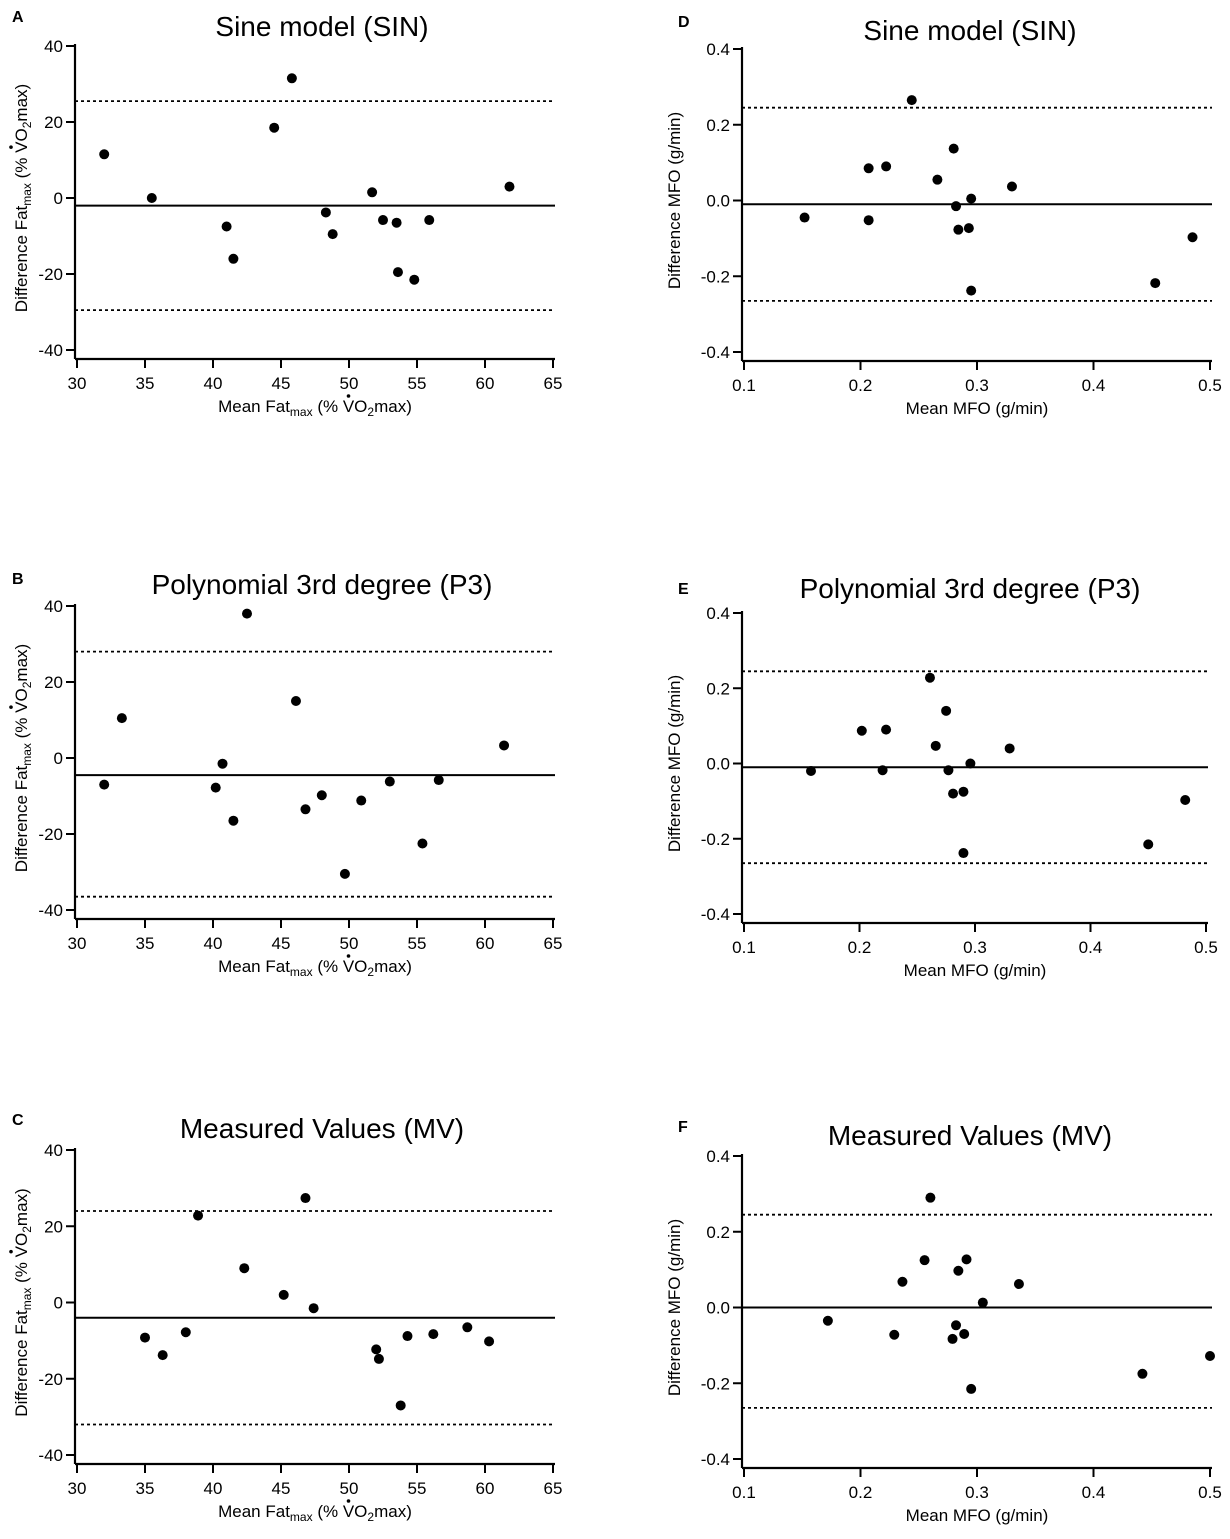 The width and height of the screenshot is (1230, 1539). I want to click on panel-a-x-tick-label: 50, so click(349, 383).